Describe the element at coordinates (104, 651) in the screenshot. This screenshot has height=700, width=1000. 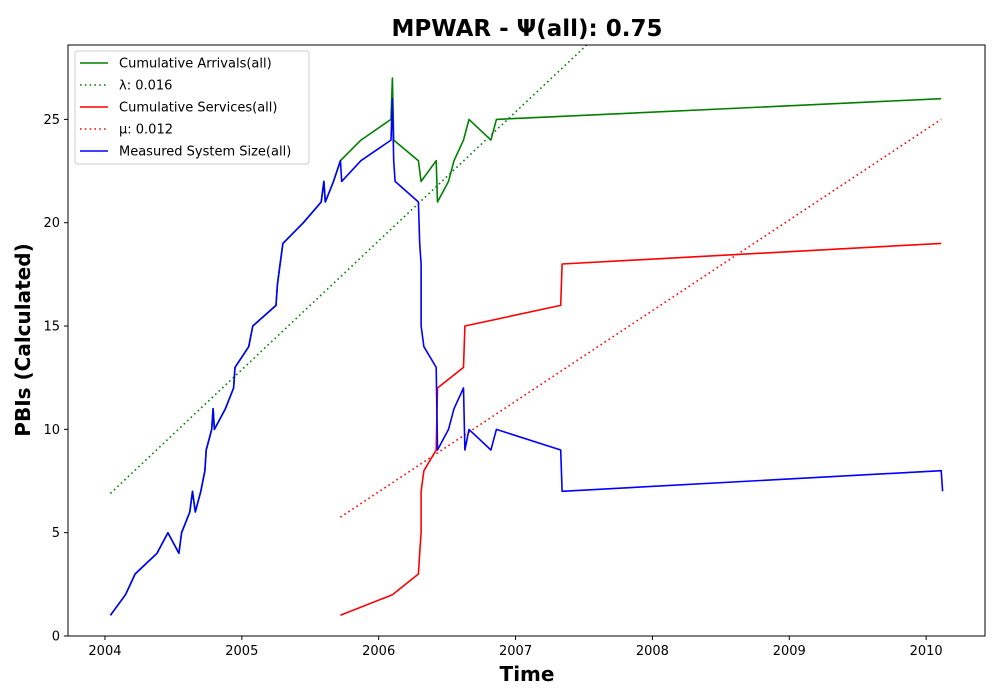
I see `x-tick-label: 2004` at that location.